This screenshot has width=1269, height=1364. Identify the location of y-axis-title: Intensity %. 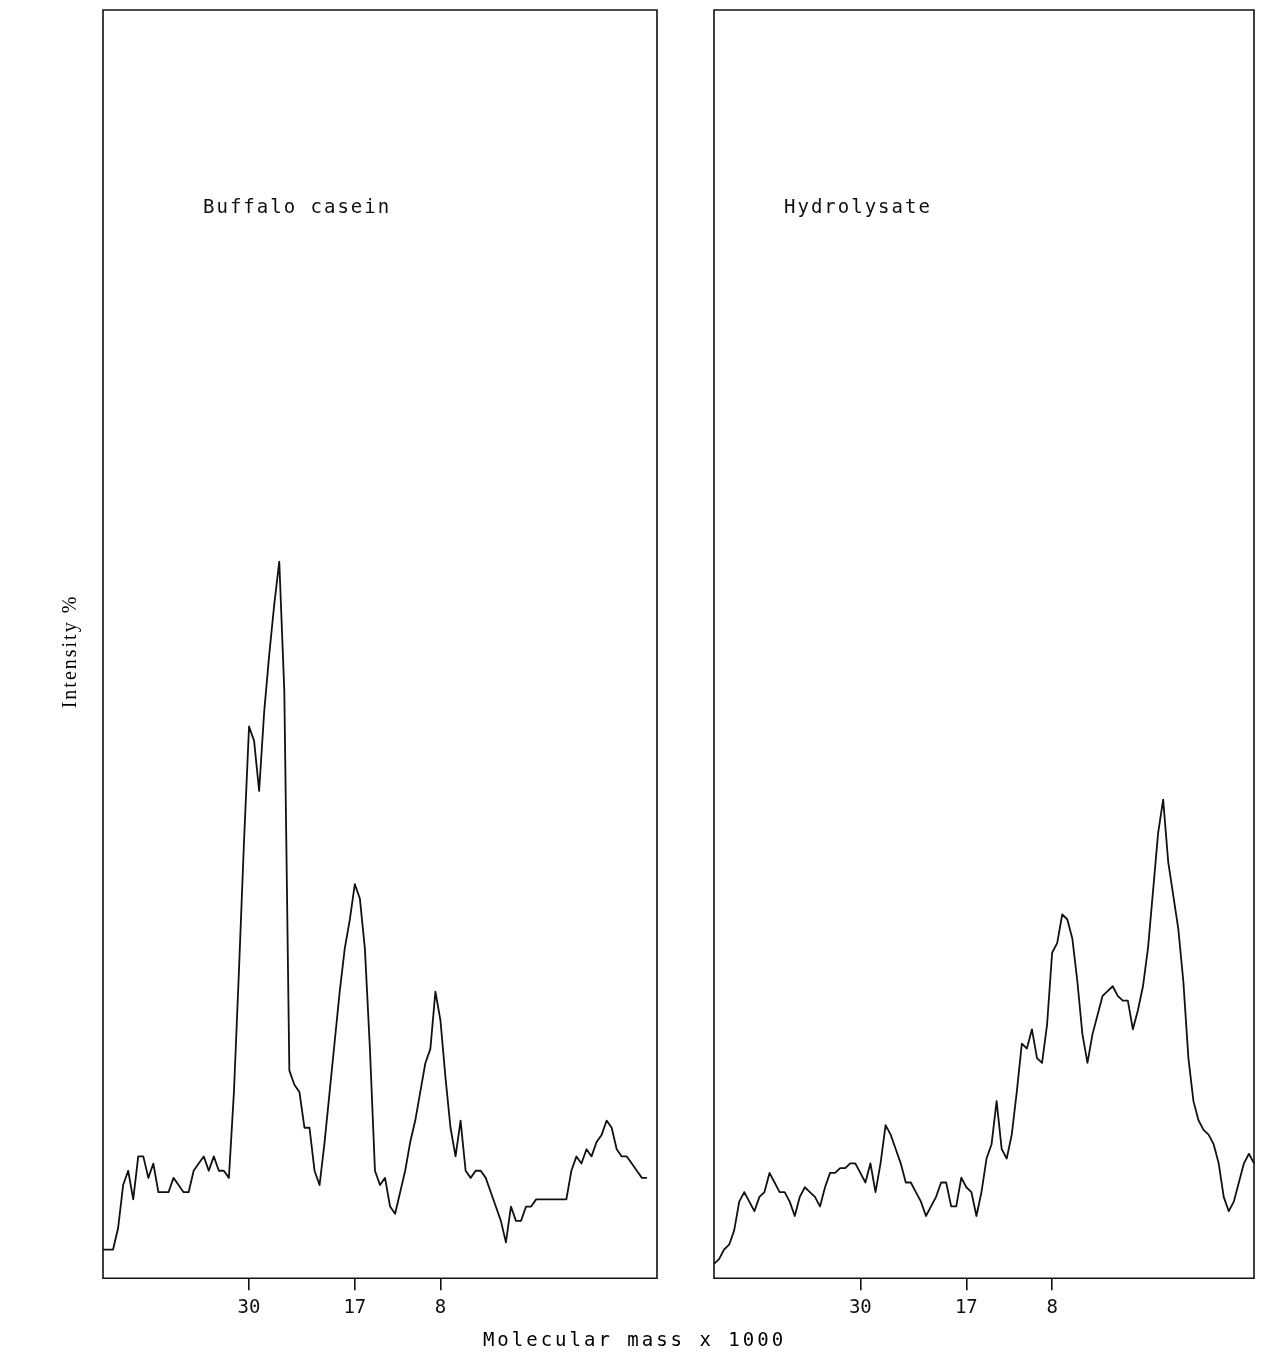
(69, 651).